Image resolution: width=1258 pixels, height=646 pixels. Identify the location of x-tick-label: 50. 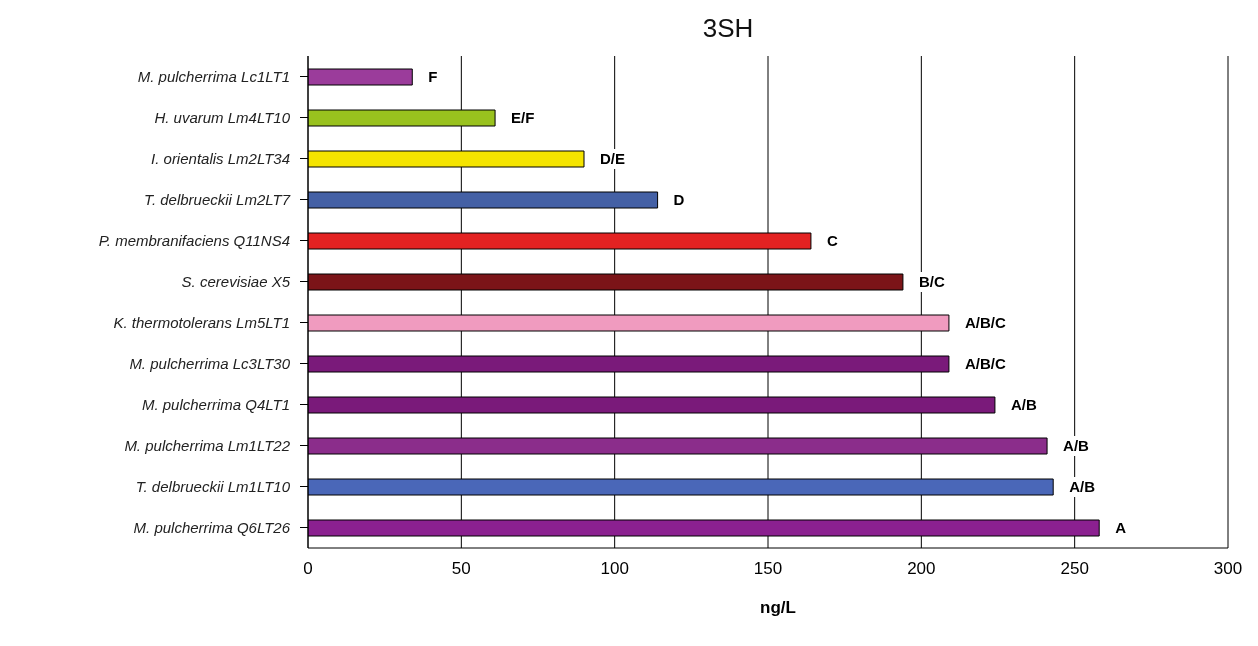
(461, 569).